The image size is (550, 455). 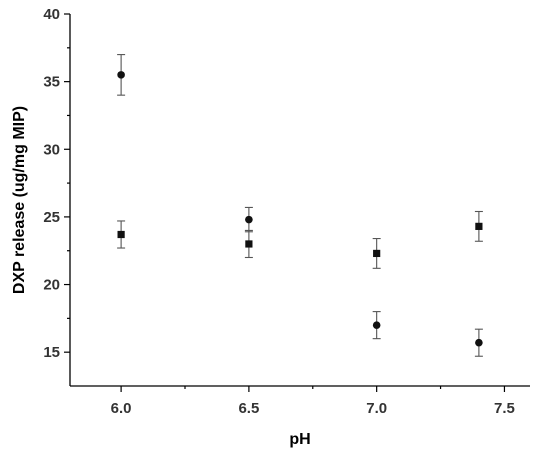 I want to click on x-tick-label: 6.0, so click(x=121, y=408).